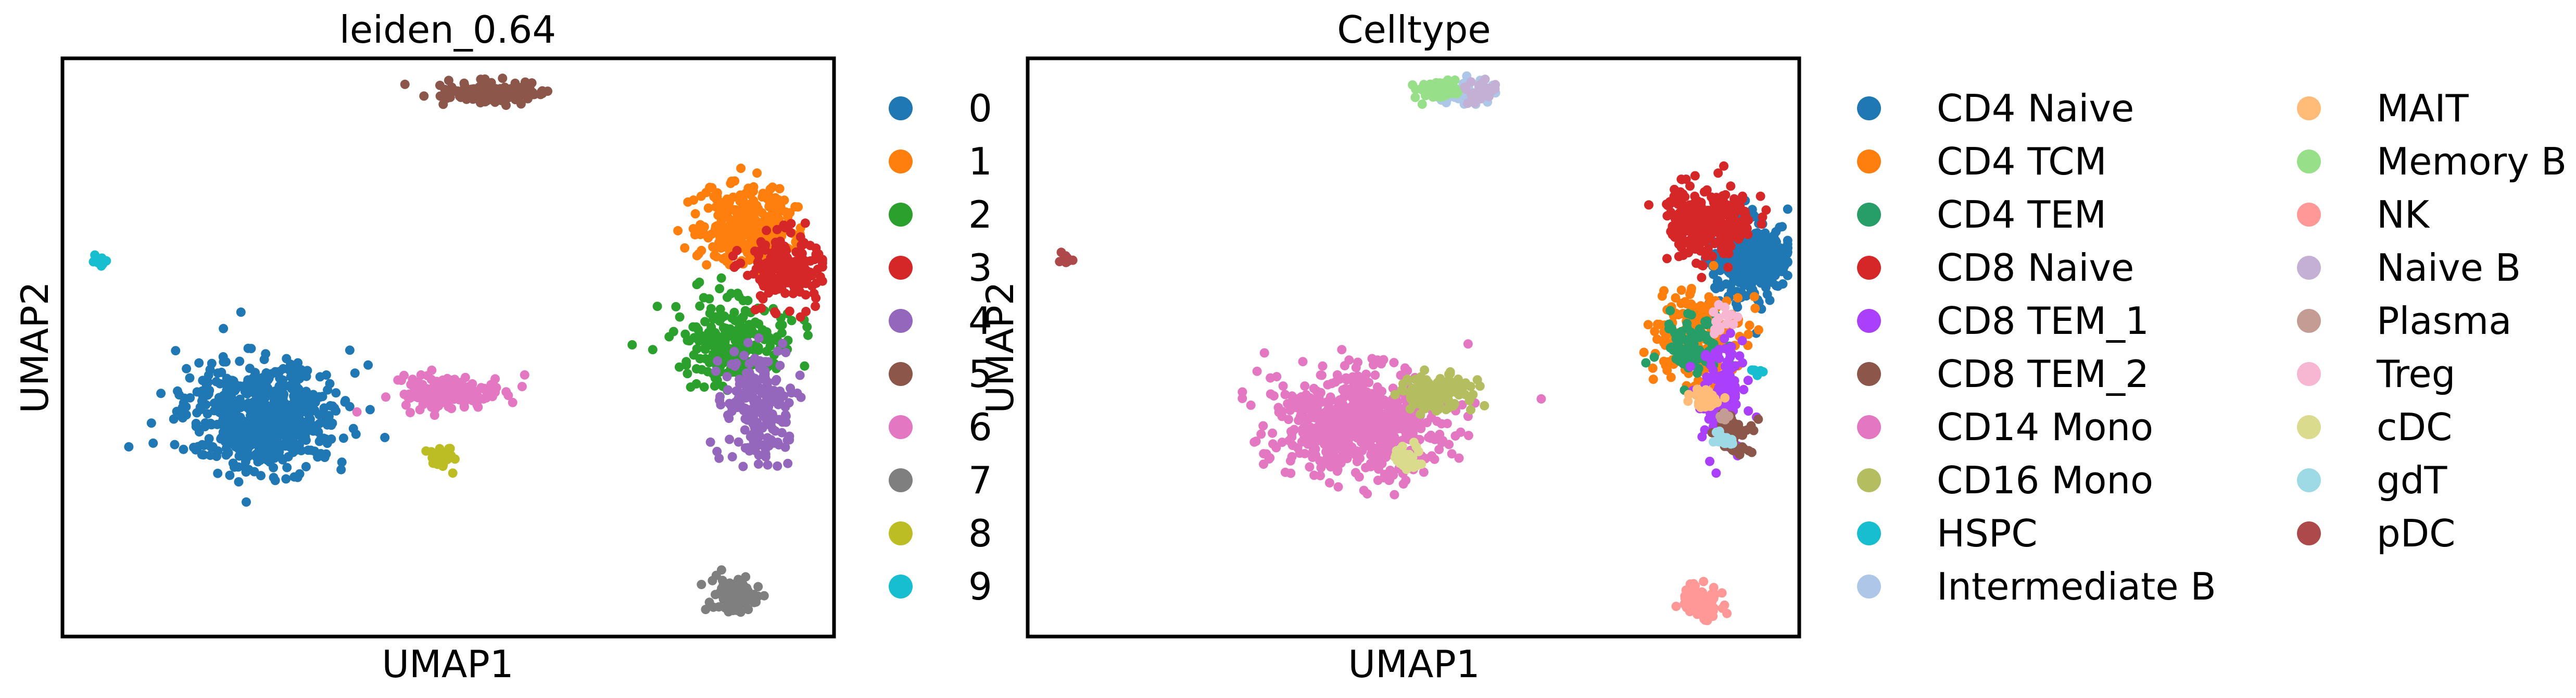 The image size is (2576, 698). I want to click on legend-item-mait: MAIT, so click(2383, 108).